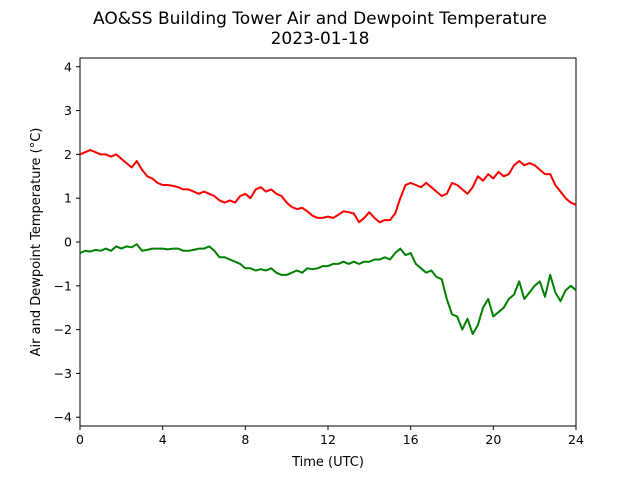 The width and height of the screenshot is (640, 480). Describe the element at coordinates (63, 285) in the screenshot. I see `y-tick-label: −1` at that location.